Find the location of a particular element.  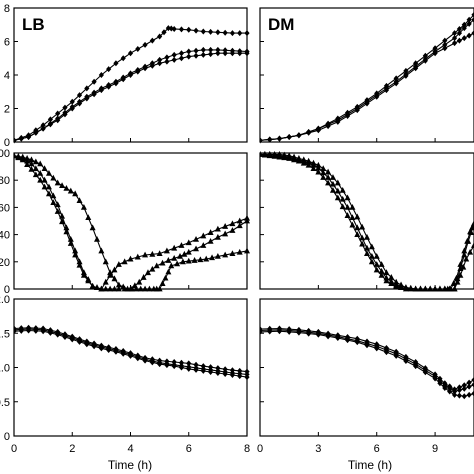

panel-label-dm: DM is located at coordinates (281, 24).